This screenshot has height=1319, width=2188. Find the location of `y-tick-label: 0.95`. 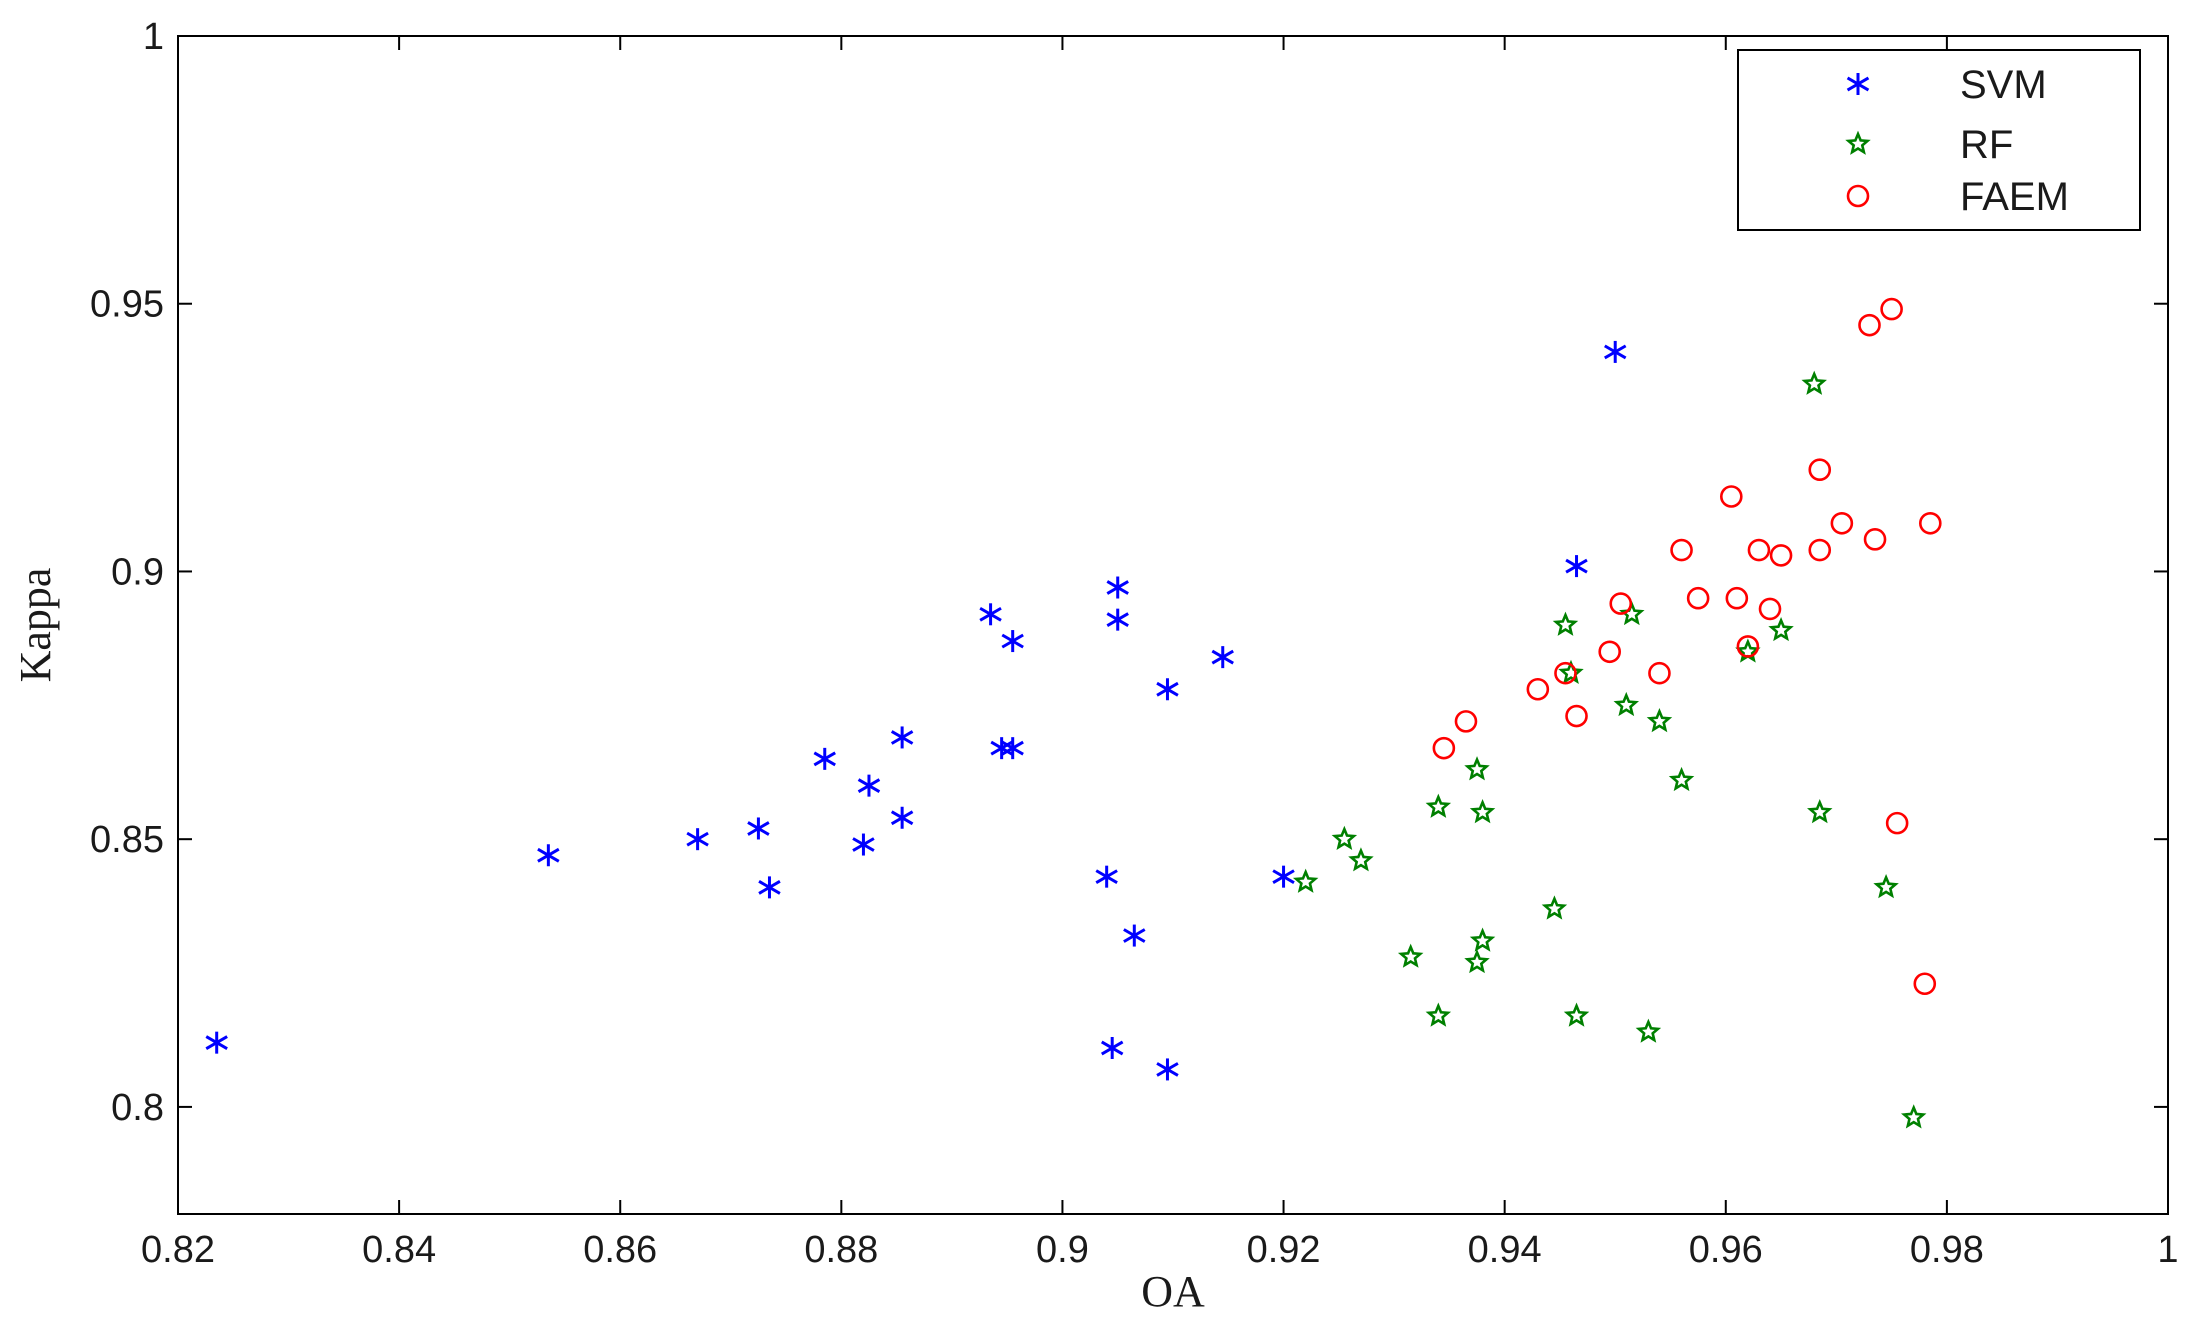

y-tick-label: 0.95 is located at coordinates (127, 305).